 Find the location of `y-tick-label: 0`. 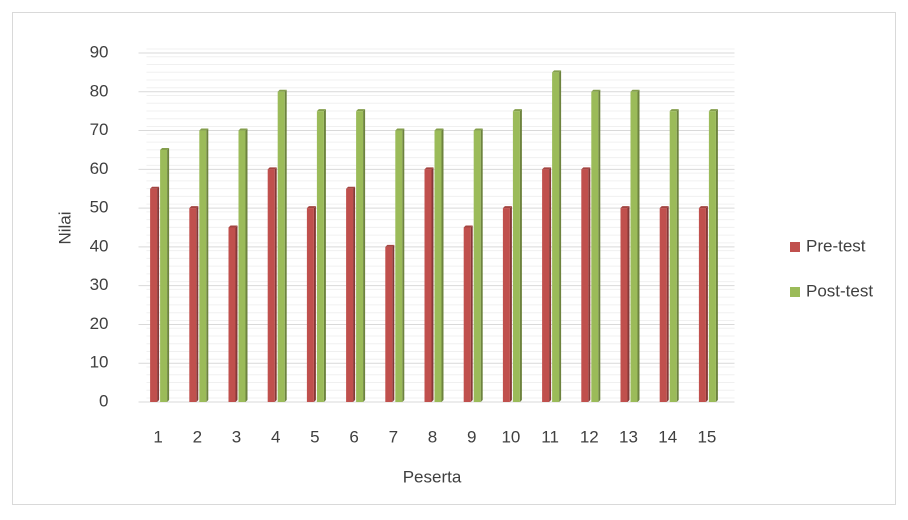

y-tick-label: 0 is located at coordinates (103, 400).